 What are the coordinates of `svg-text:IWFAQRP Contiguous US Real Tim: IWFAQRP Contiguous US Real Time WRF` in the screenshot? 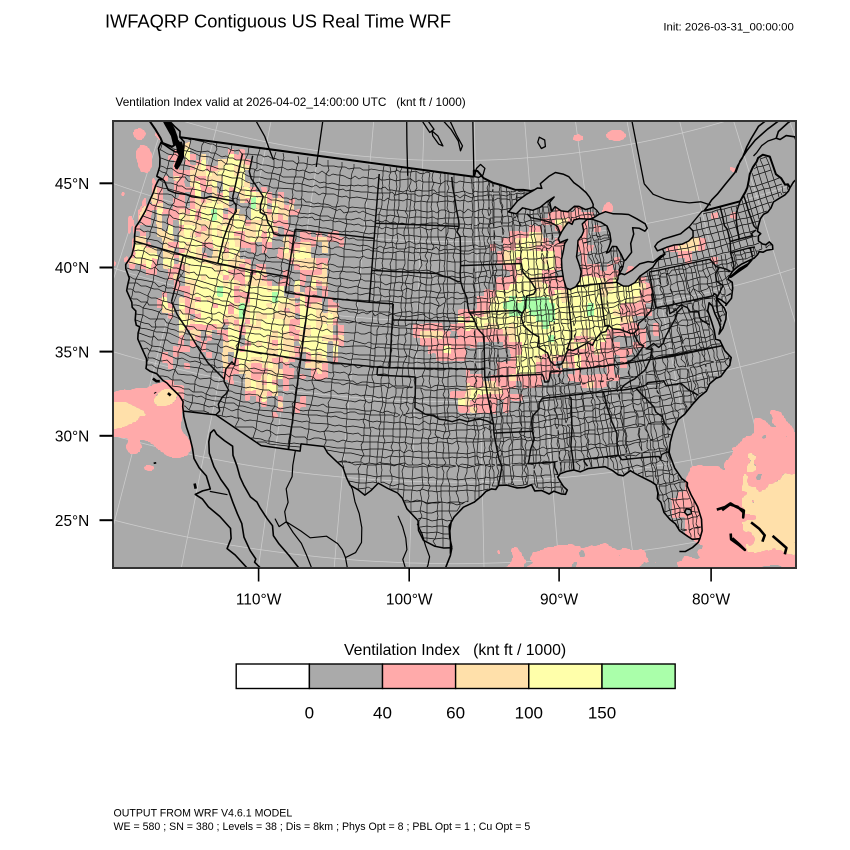 It's located at (278, 21).